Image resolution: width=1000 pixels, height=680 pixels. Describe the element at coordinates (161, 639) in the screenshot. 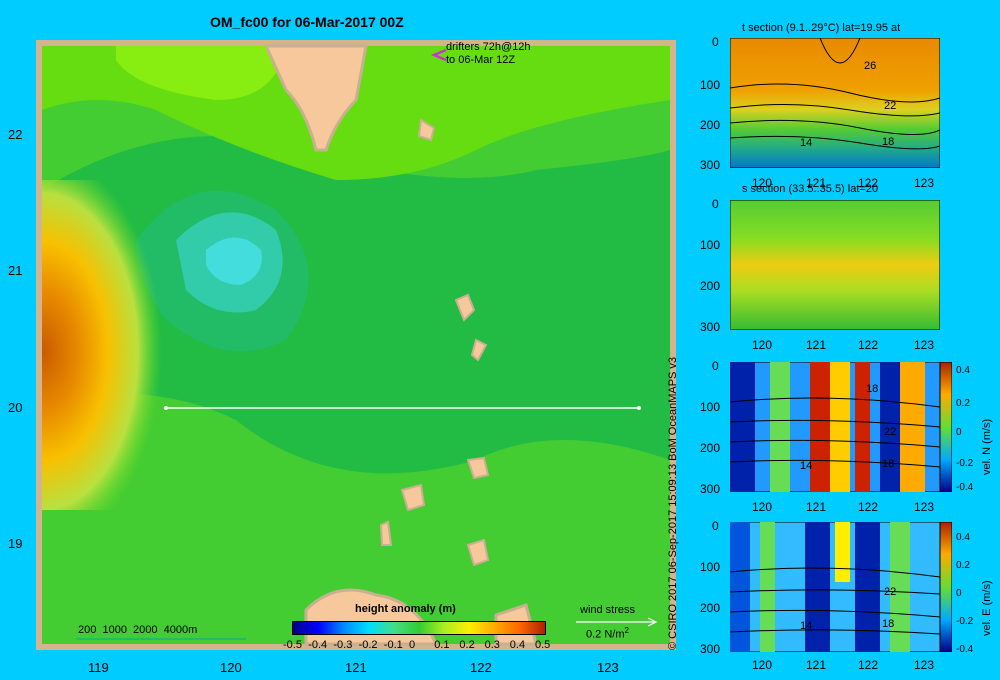

I see `bathymetry-bar` at that location.